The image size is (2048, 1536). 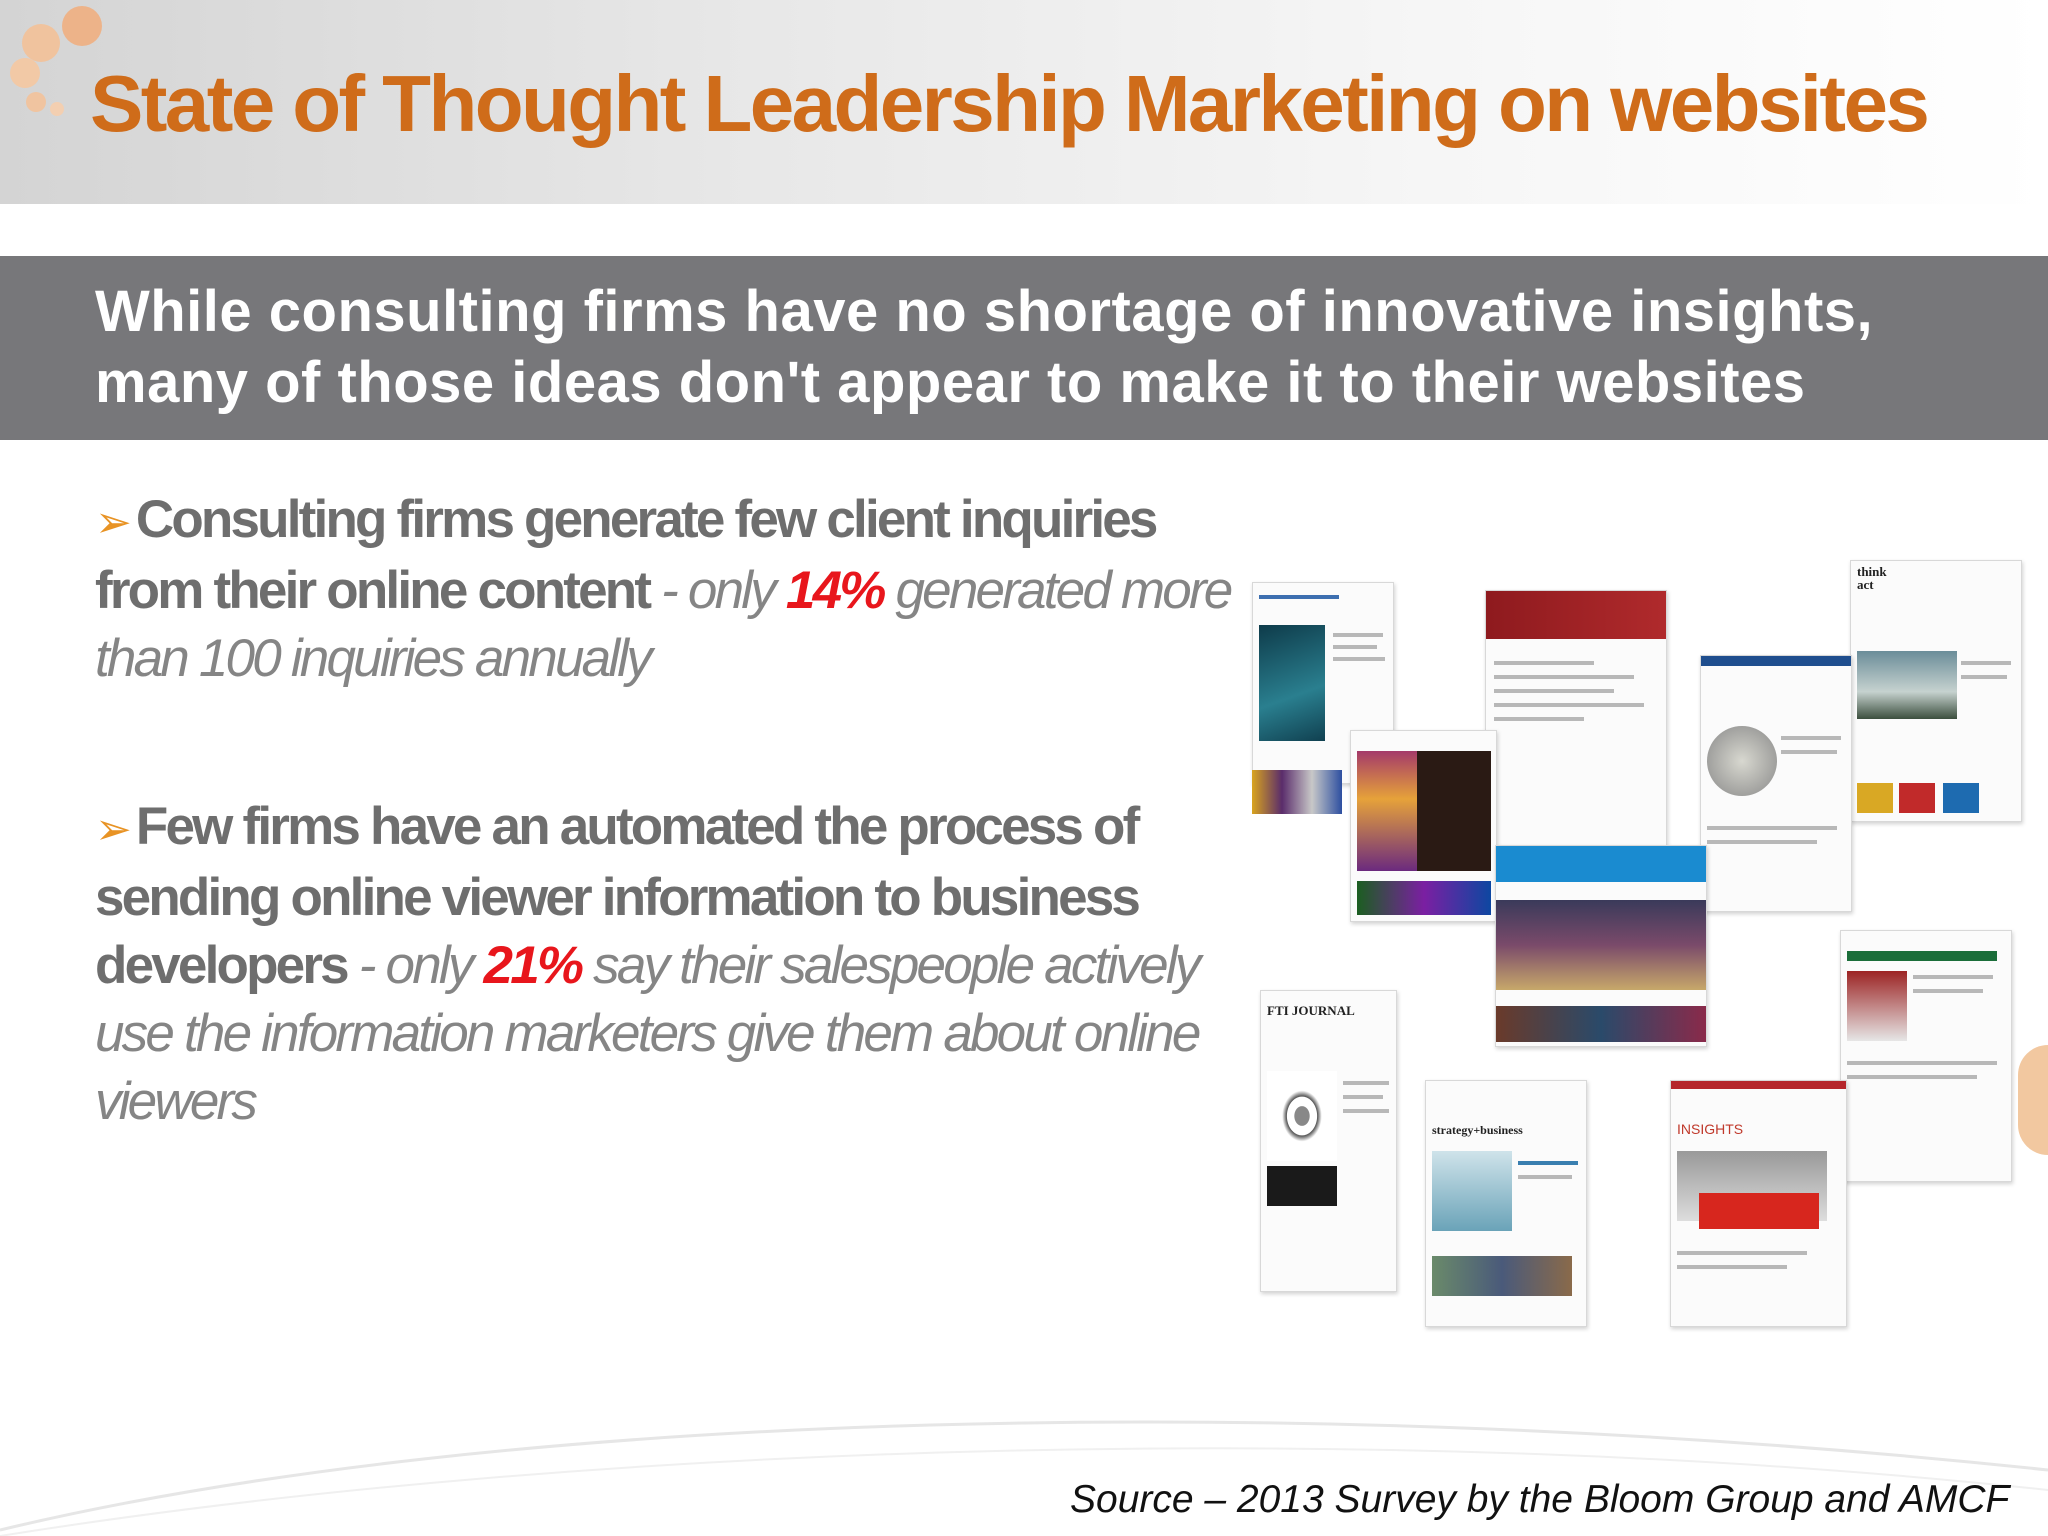 I want to click on fruit-image, so click(x=1297, y=792).